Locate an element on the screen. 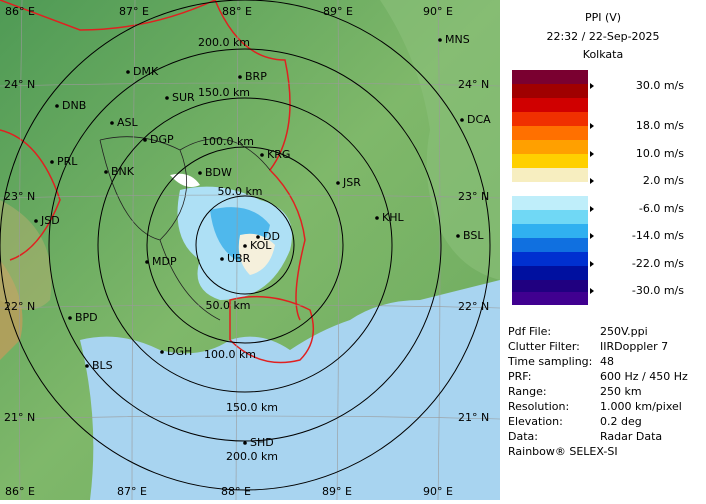  city-label: BLS is located at coordinates (102, 365).